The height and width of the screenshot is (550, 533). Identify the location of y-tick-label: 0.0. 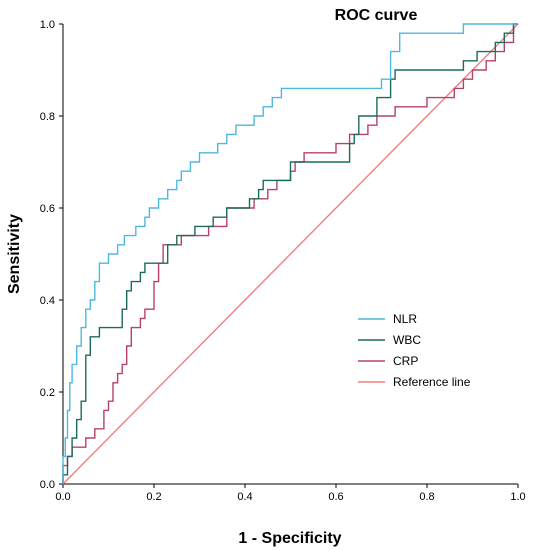
(47, 485).